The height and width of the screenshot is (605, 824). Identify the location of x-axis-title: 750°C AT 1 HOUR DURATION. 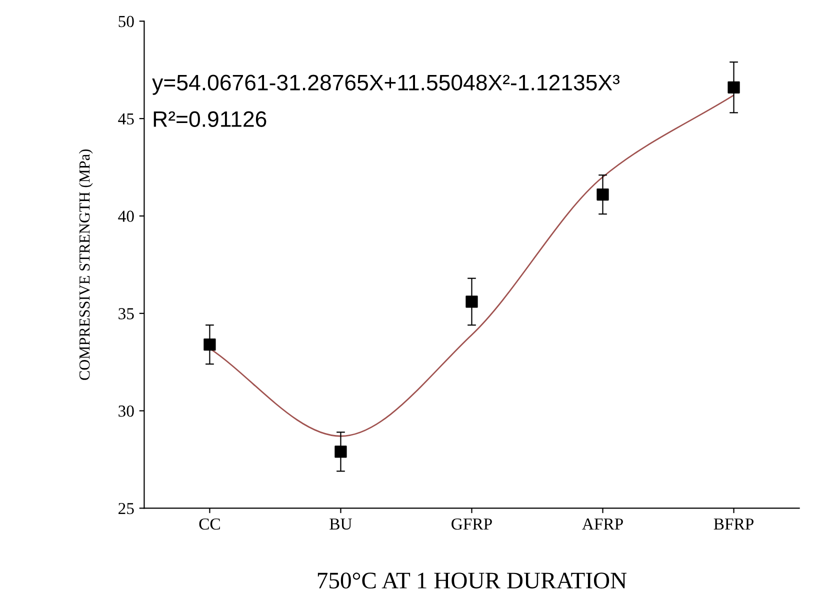
(472, 580).